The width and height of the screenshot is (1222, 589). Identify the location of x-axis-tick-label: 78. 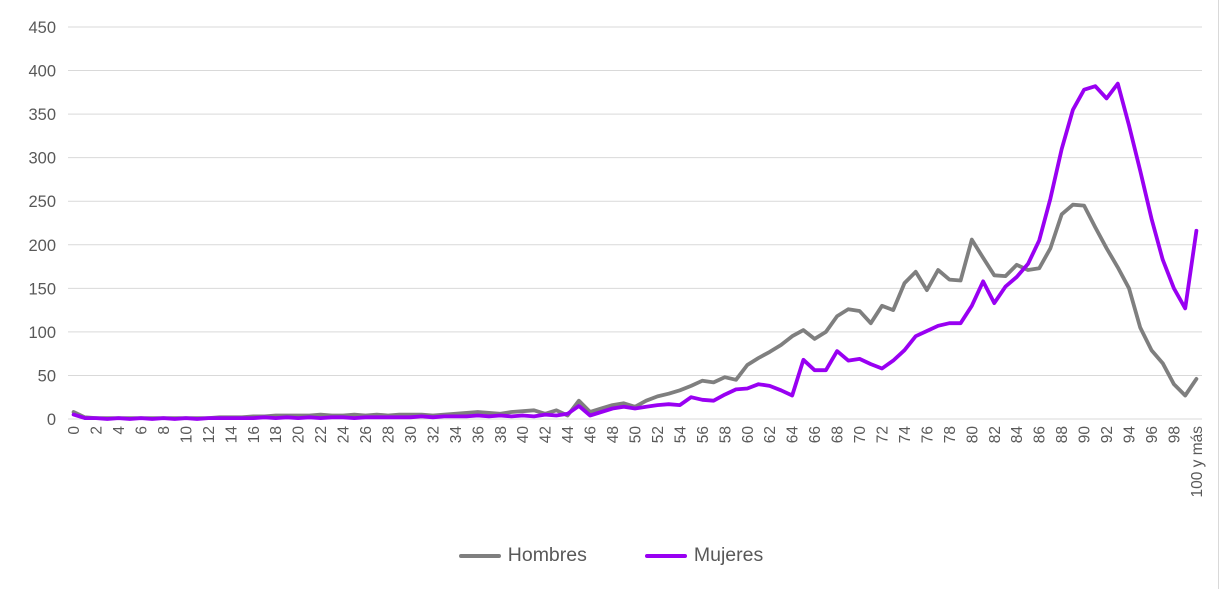
(950, 434).